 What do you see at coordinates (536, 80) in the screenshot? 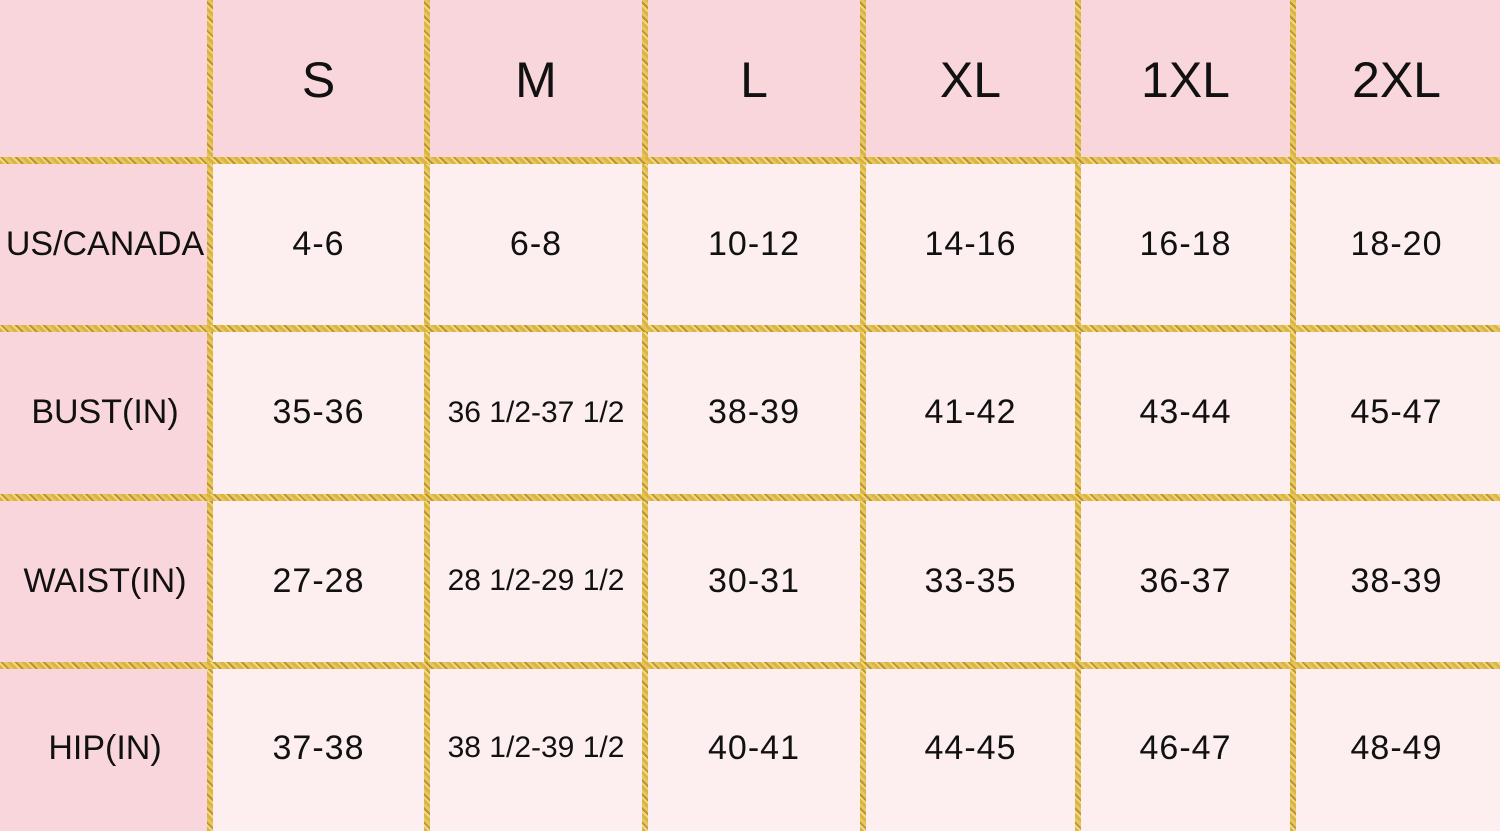
I see `column-header: M` at bounding box center [536, 80].